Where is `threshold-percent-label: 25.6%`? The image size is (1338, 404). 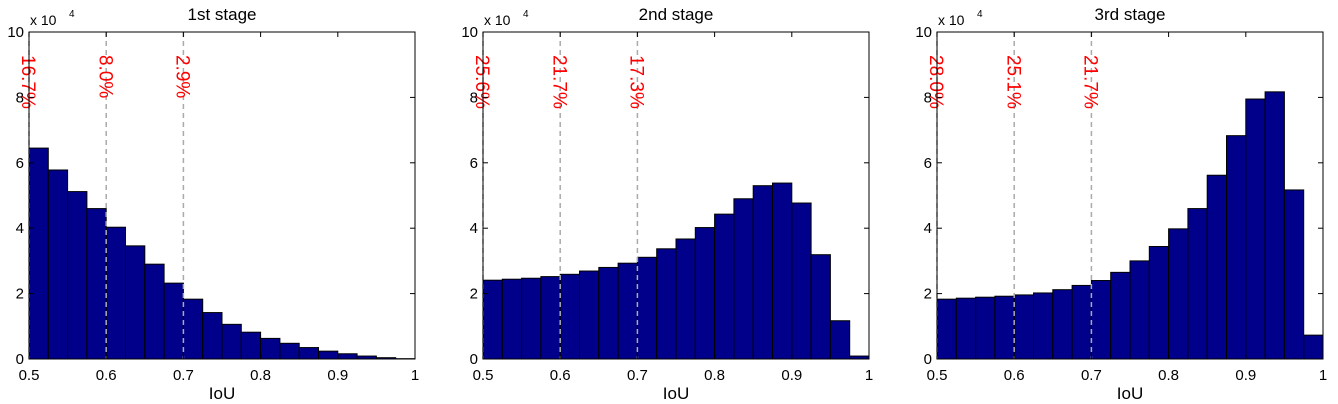 threshold-percent-label: 25.6% is located at coordinates (481, 82).